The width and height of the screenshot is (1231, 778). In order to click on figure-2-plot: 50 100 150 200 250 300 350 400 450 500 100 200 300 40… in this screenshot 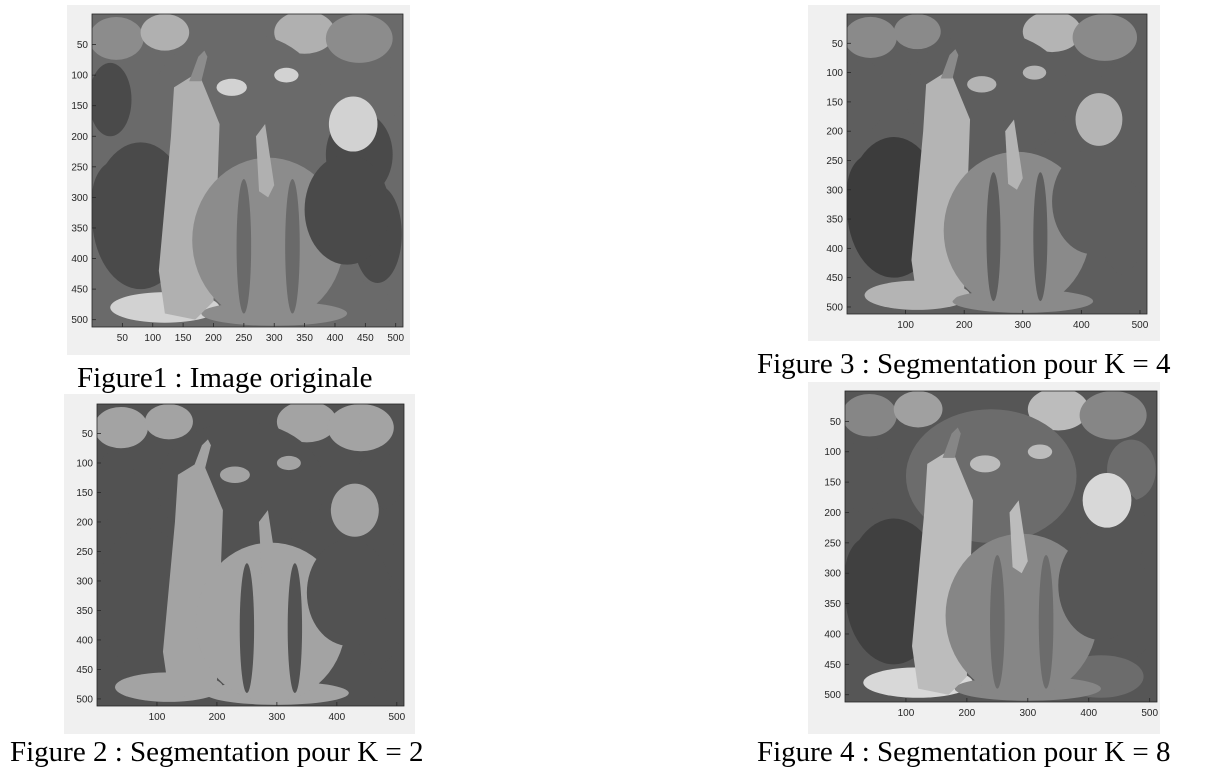, I will do `click(241, 563)`.